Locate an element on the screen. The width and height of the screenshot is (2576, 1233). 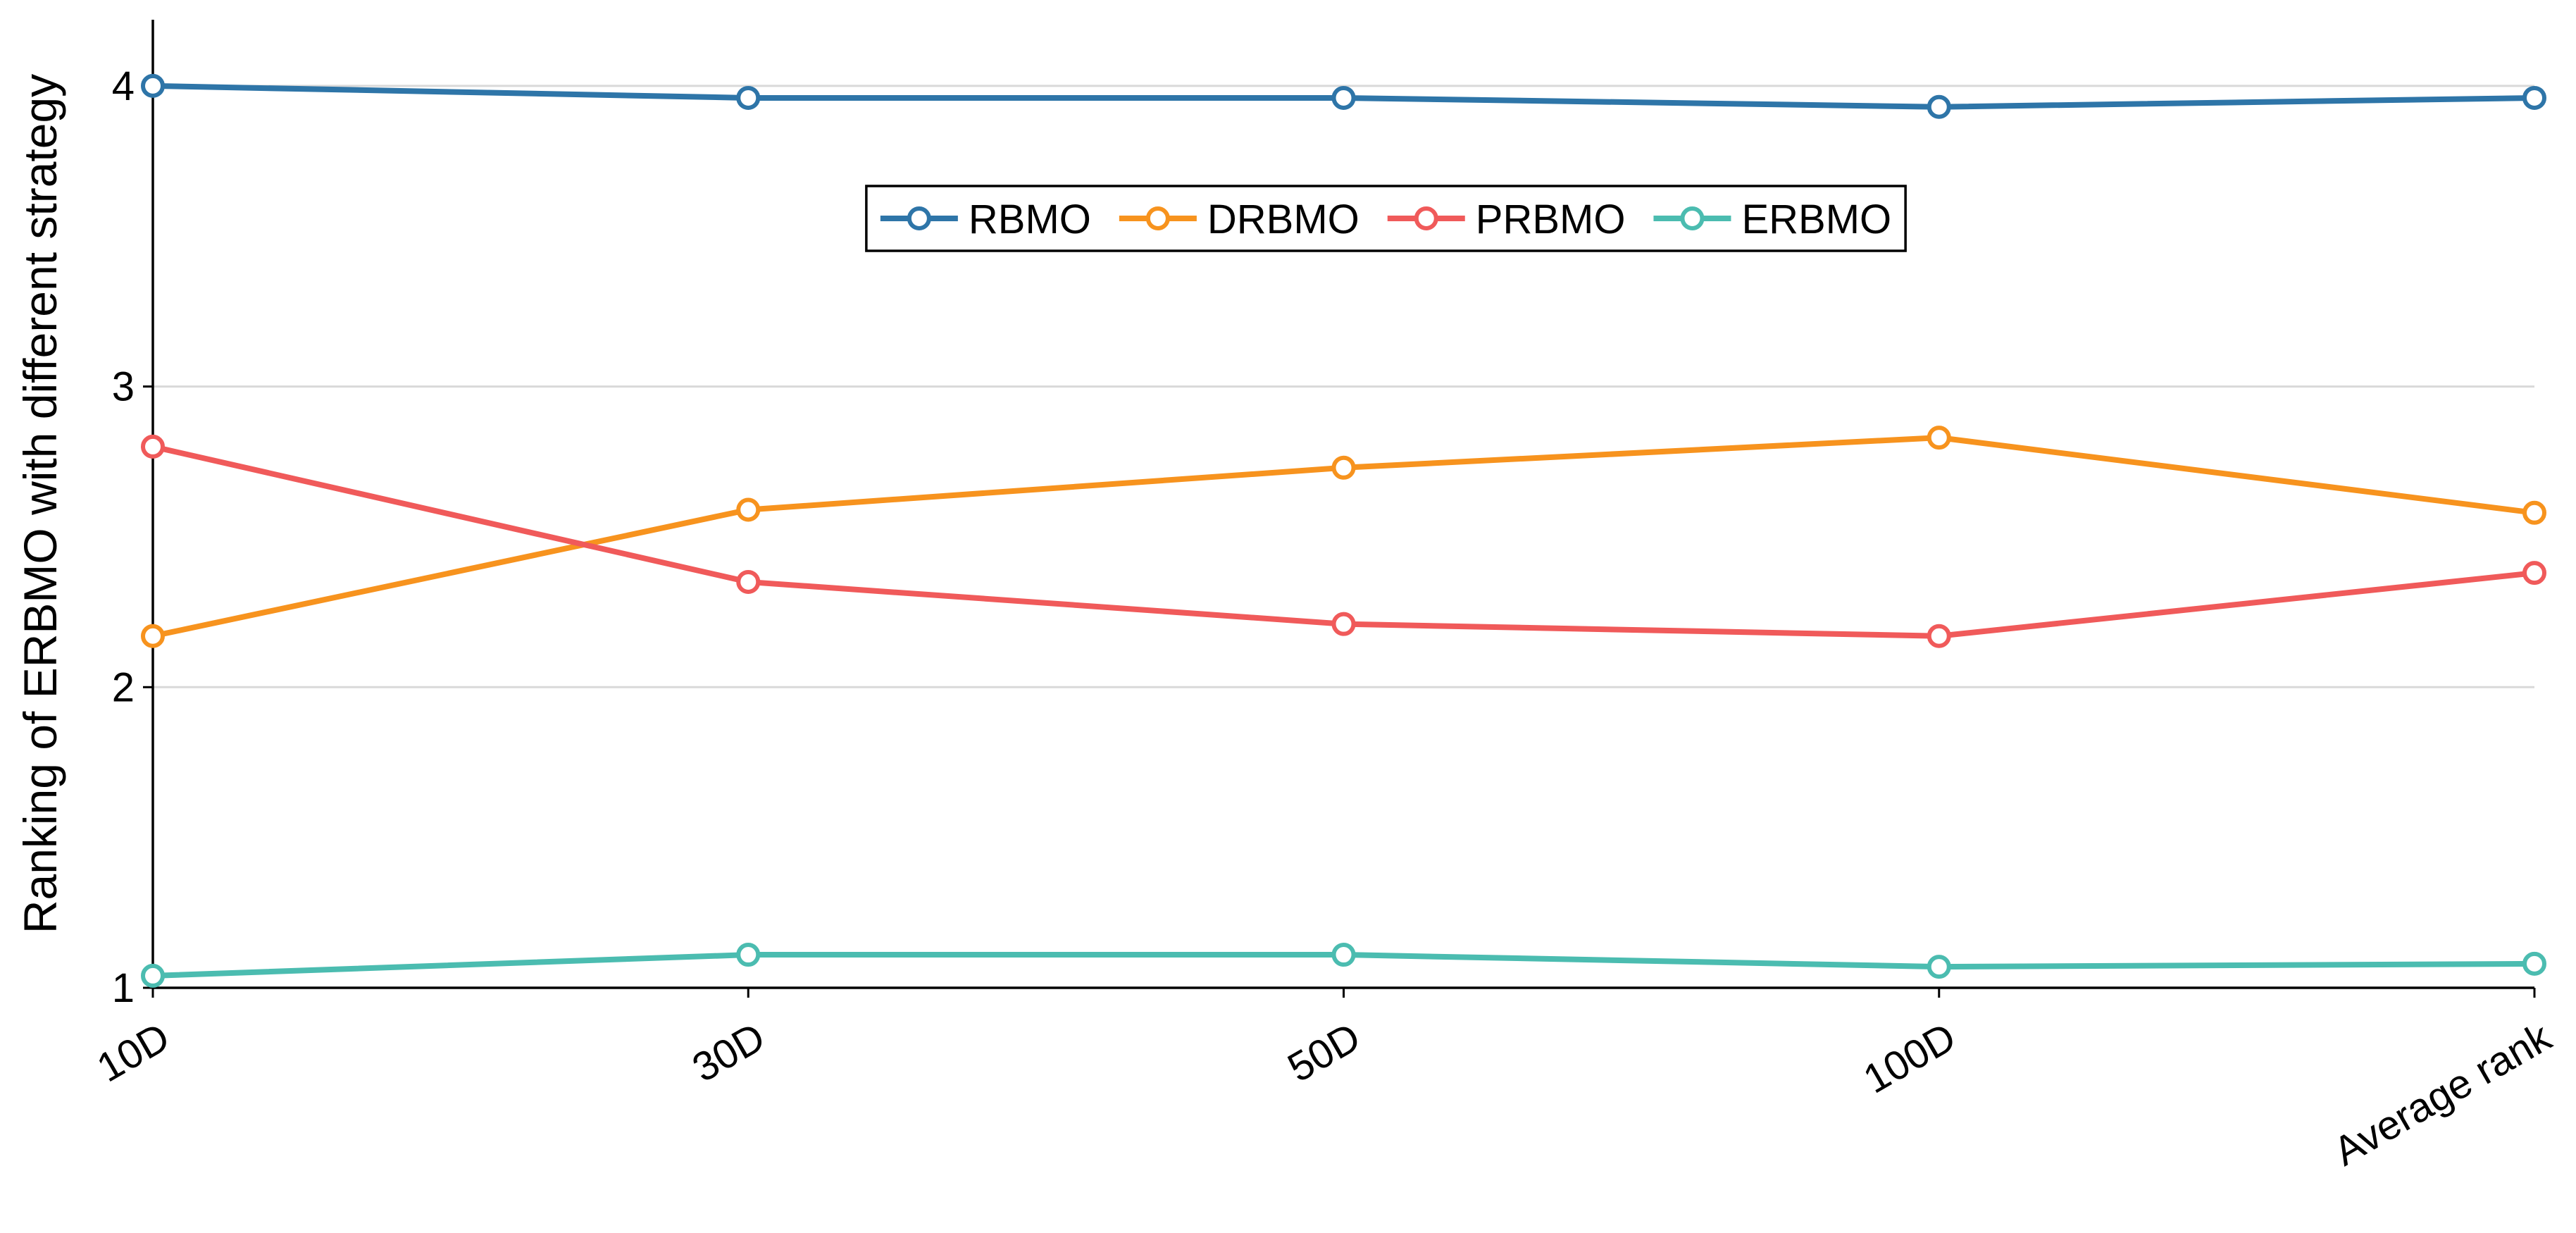
legend-label: DRBMO is located at coordinates (1283, 220).